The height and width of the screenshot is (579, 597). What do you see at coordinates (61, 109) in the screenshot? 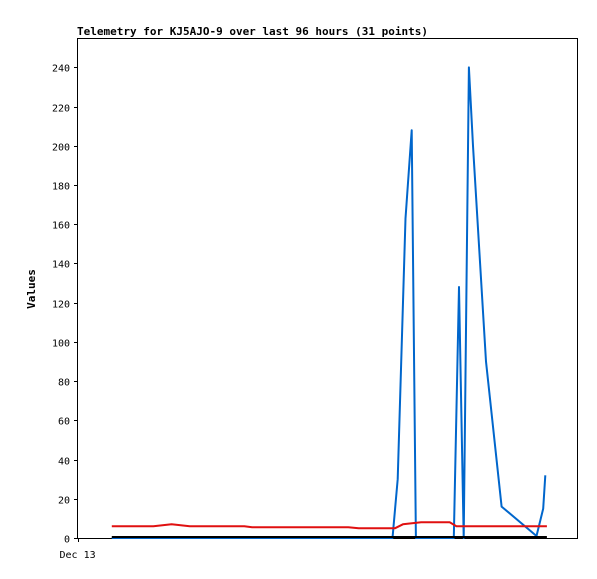
I see `y-tick-label: 220` at bounding box center [61, 109].